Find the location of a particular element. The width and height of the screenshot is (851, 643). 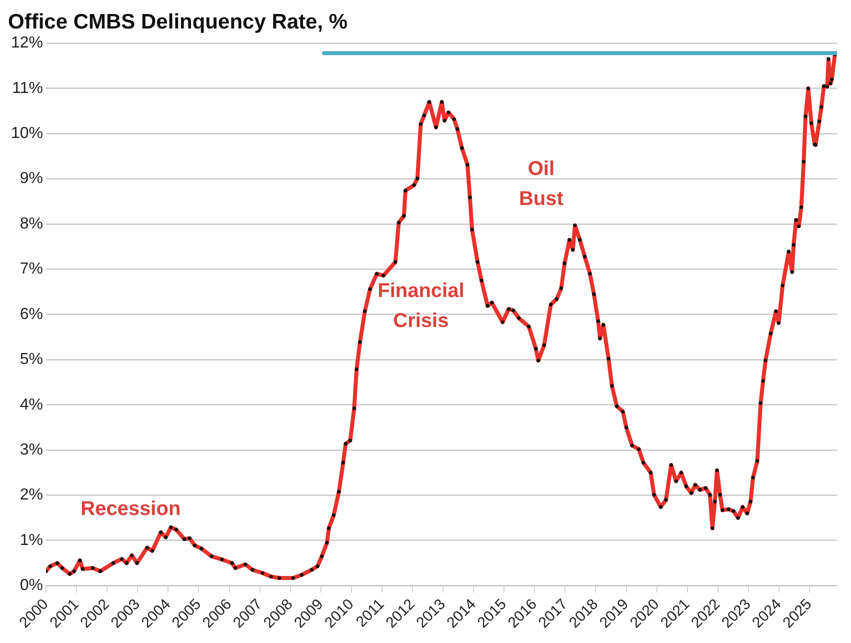

y-tick-label: 2% is located at coordinates (32, 495).